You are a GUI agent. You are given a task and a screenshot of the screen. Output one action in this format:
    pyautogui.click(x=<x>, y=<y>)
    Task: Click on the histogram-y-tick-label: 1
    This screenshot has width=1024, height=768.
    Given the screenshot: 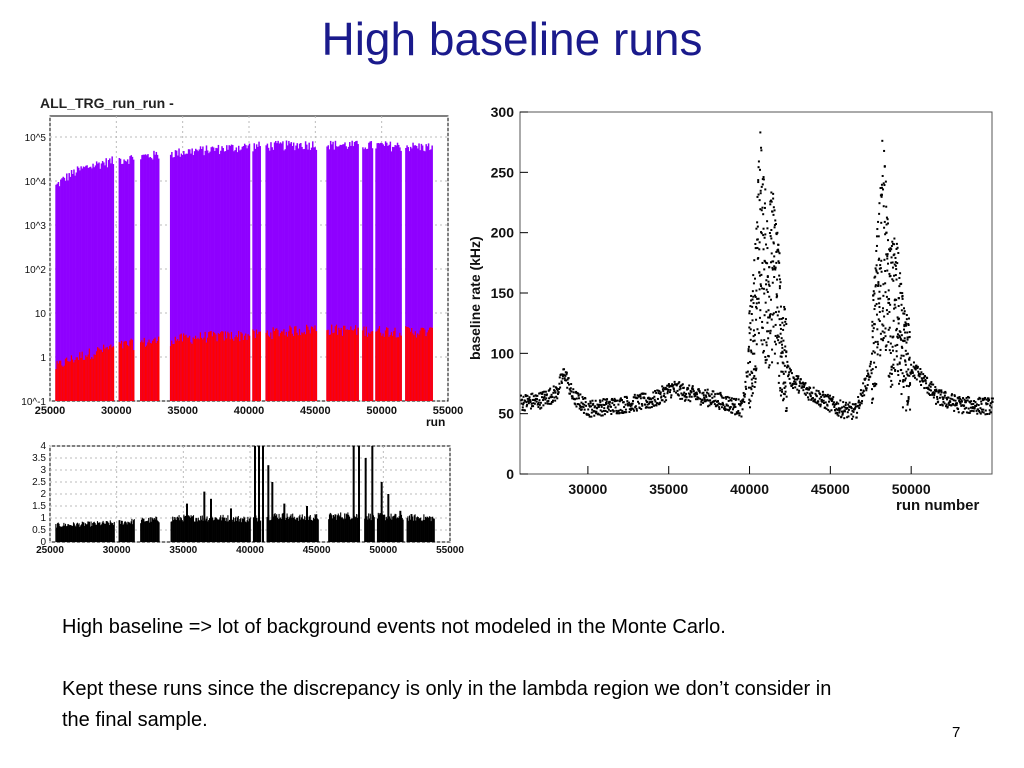 What is the action you would take?
    pyautogui.click(x=43, y=358)
    